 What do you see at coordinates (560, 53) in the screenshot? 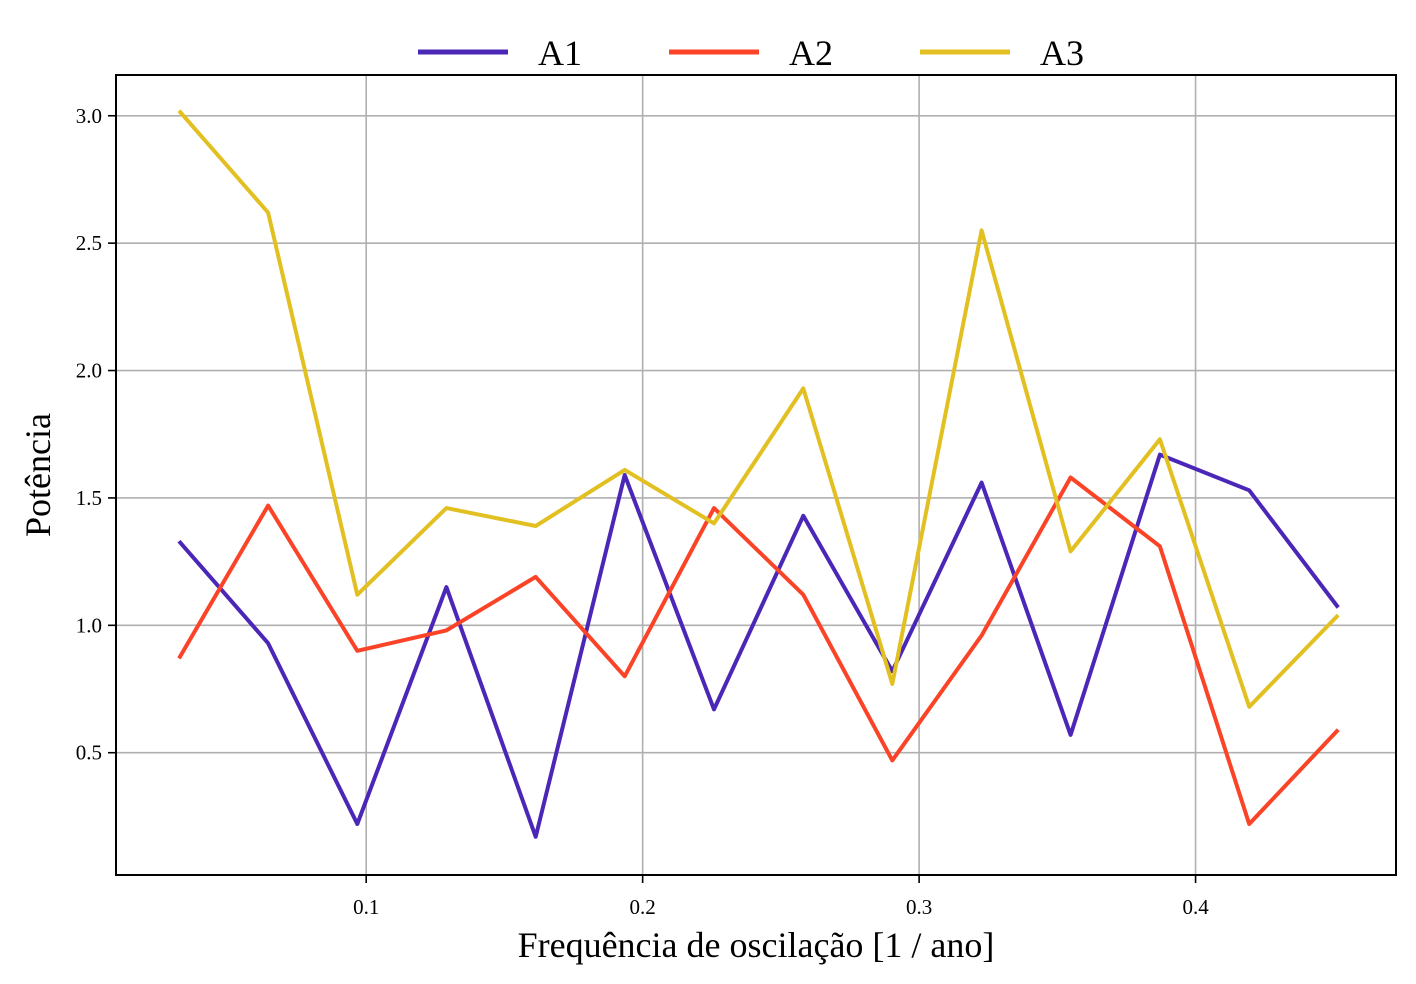
I see `legend-label-a1: A1` at bounding box center [560, 53].